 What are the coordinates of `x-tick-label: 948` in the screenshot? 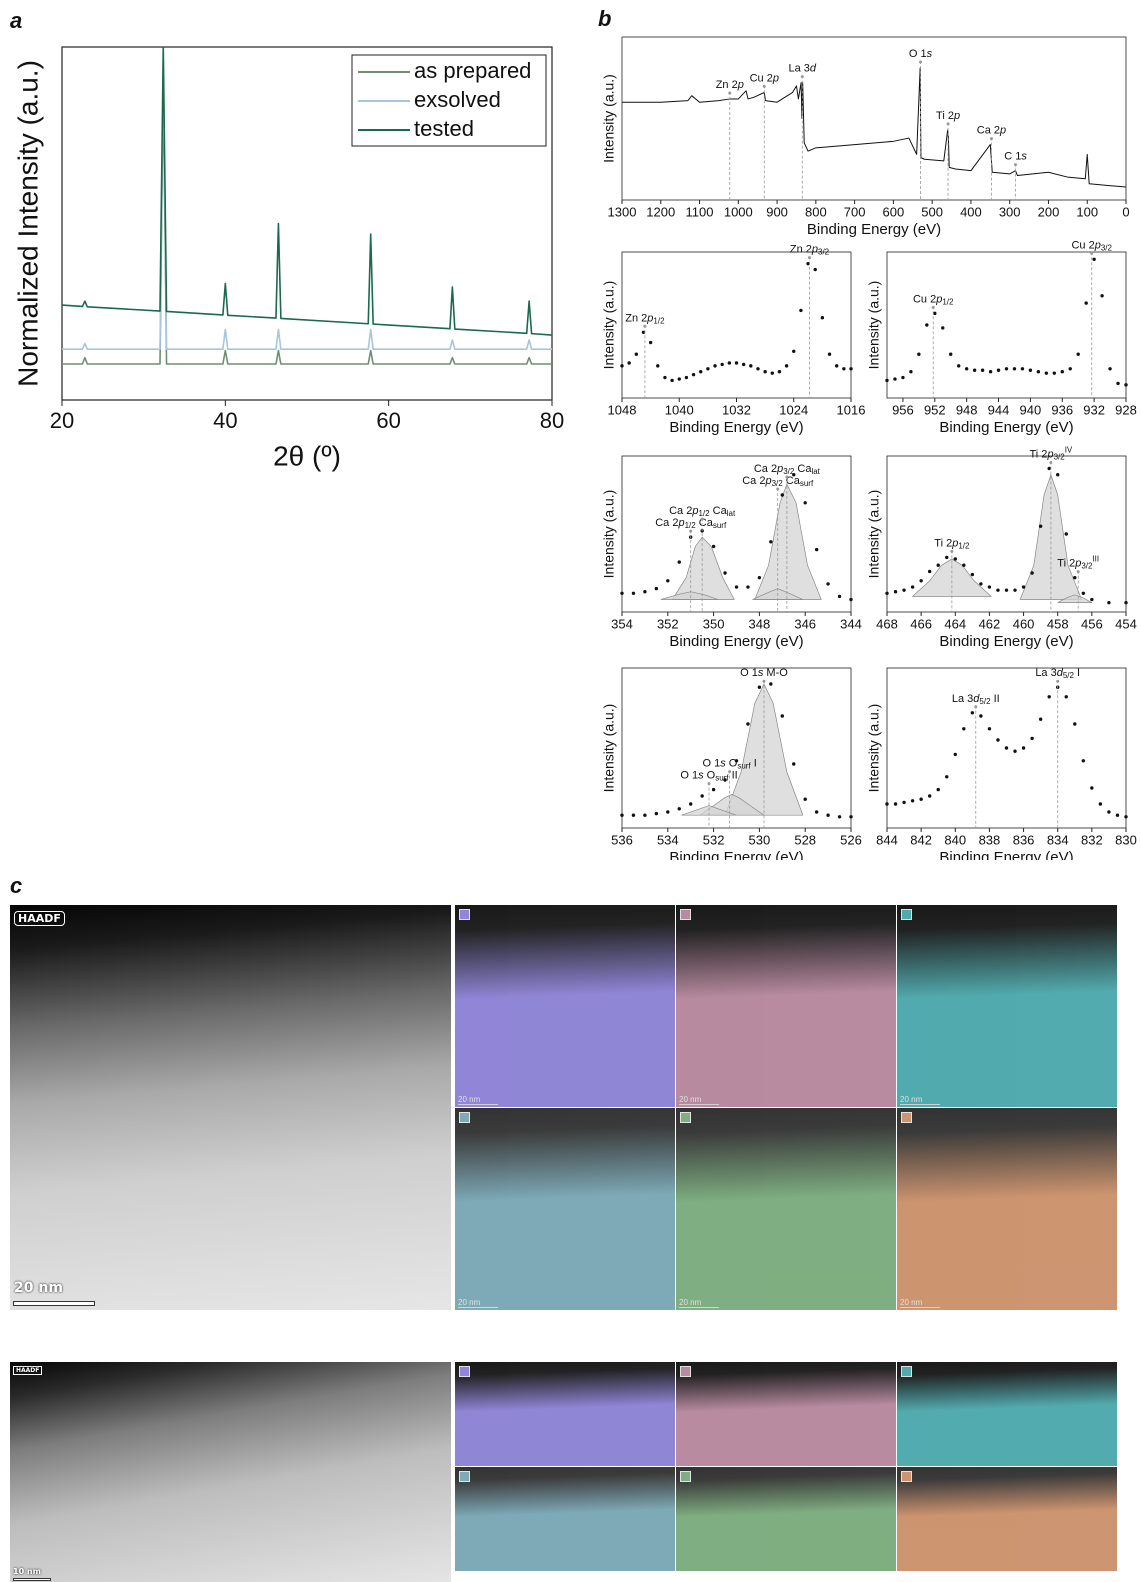 It's located at (967, 409).